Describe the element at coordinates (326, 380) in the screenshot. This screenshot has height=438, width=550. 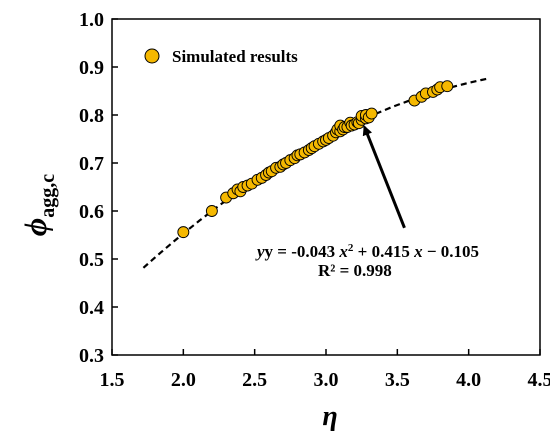
I see `x-tick-label: 3.0` at that location.